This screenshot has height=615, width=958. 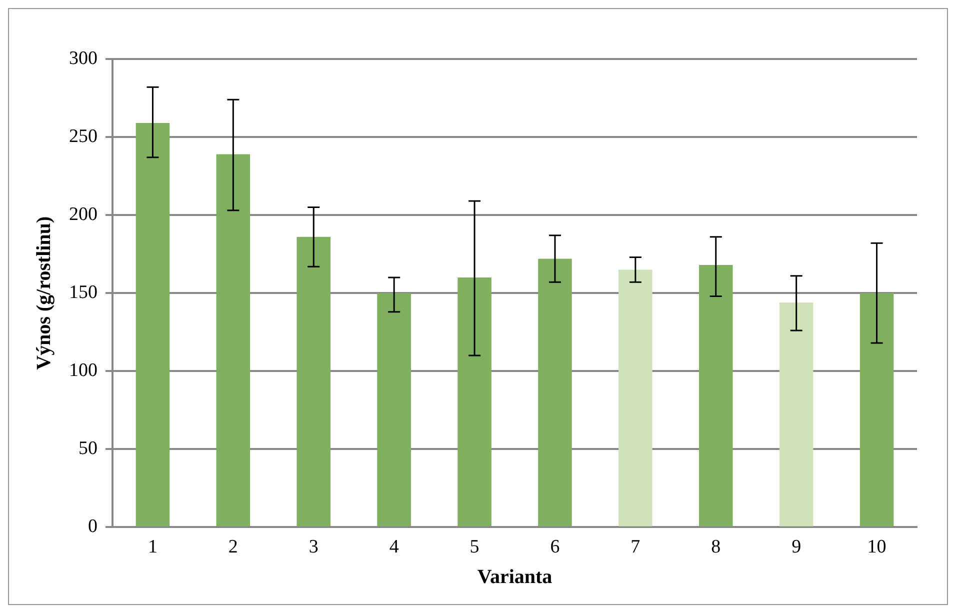 I want to click on y-tick-label: 50, so click(x=88, y=449).